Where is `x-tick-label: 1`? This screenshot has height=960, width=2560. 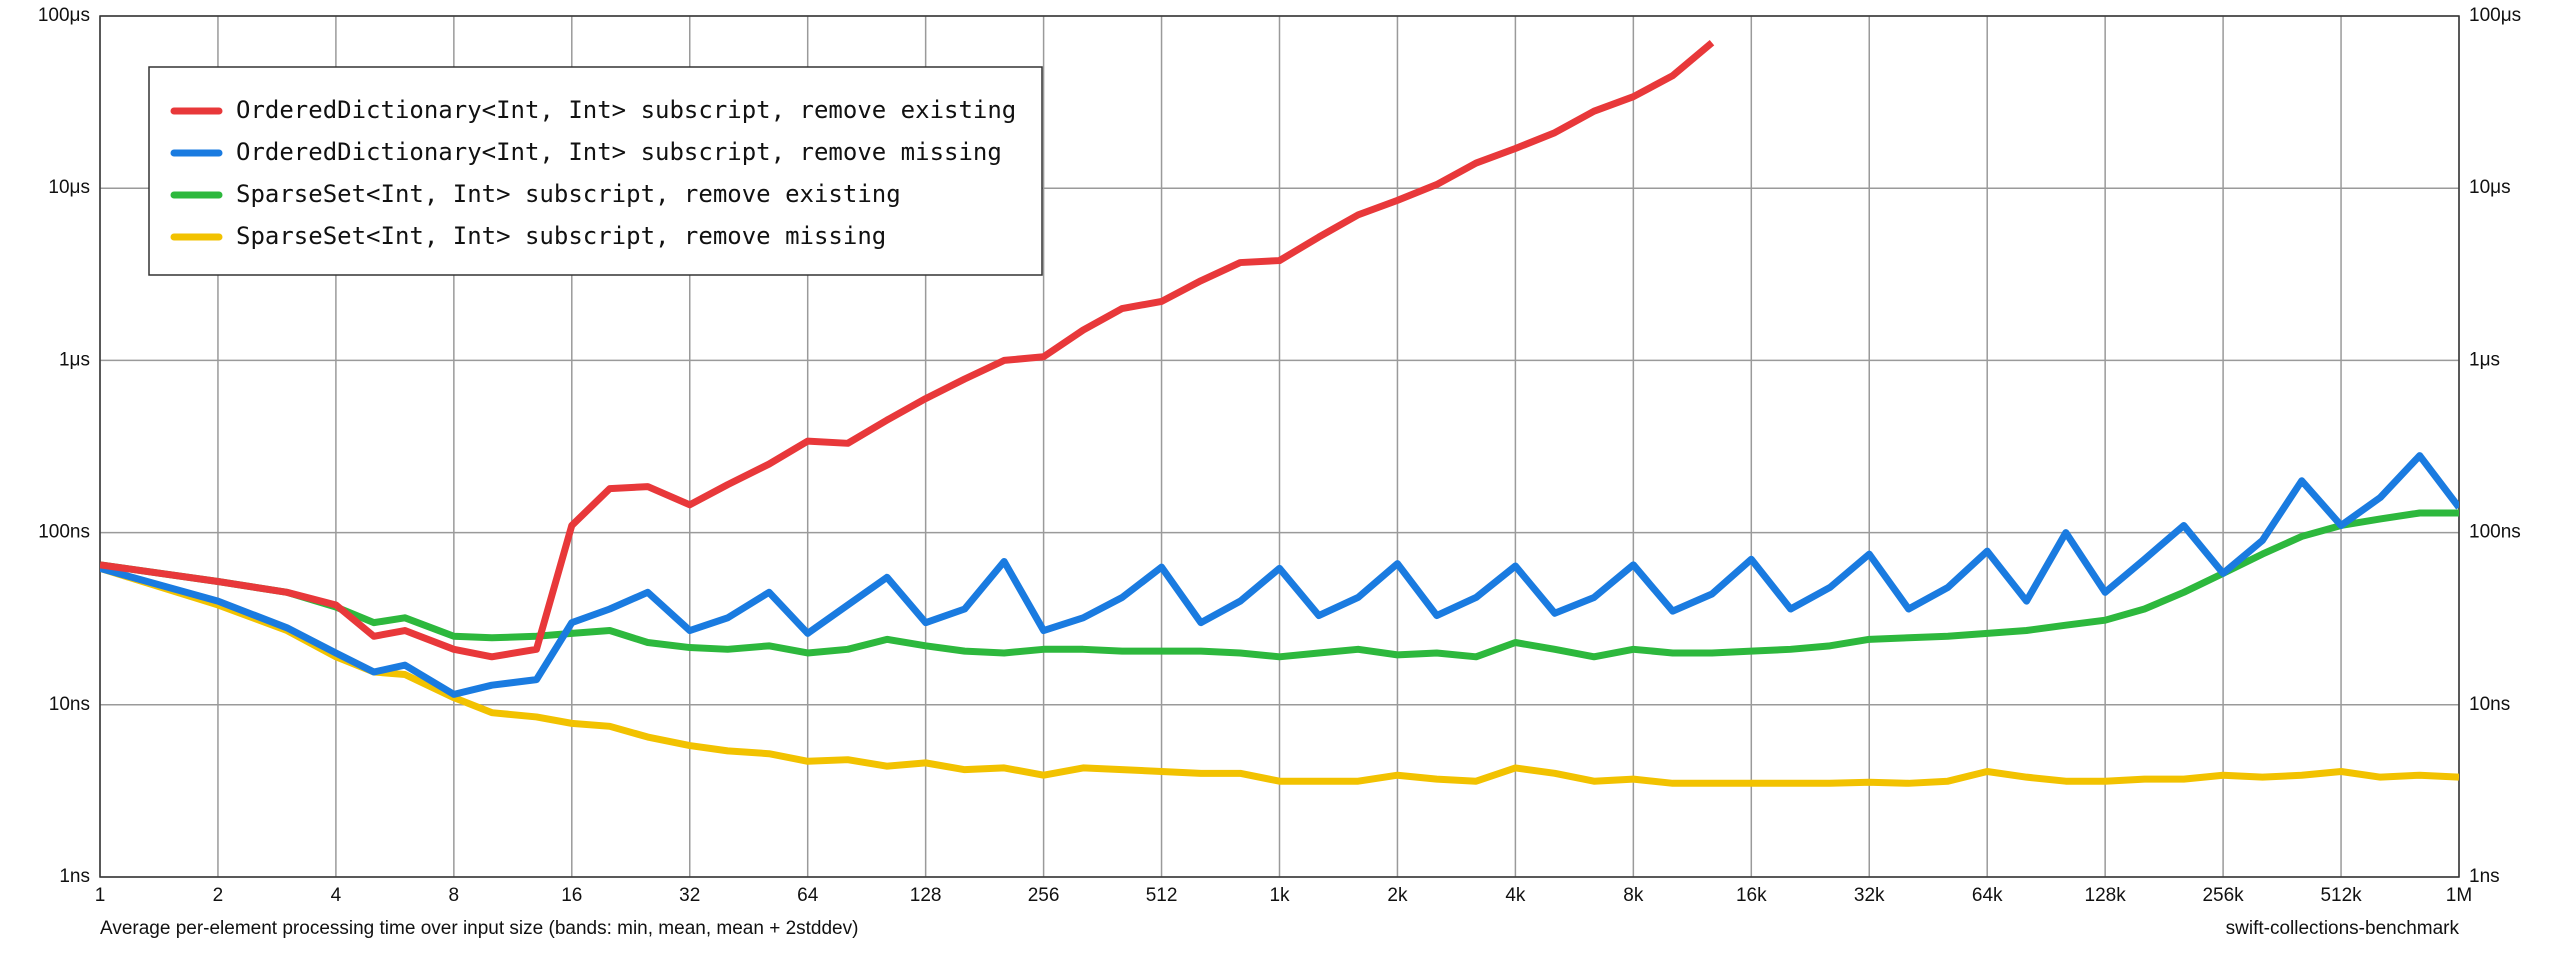
x-tick-label: 1 is located at coordinates (100, 895).